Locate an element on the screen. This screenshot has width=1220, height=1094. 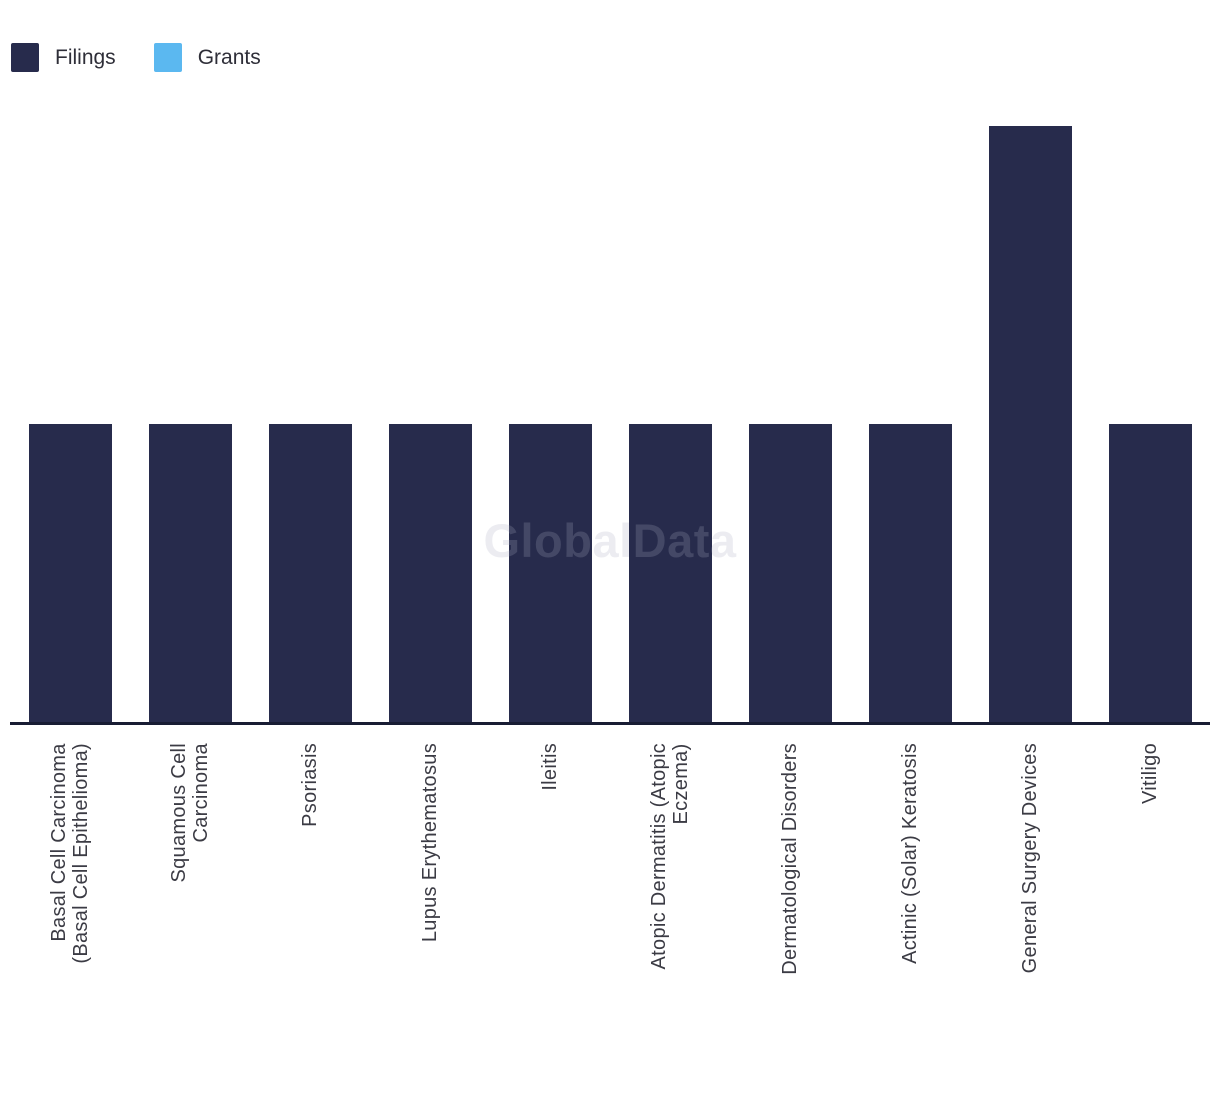
x-slot: General Surgery Devices is located at coordinates (1030, 918).